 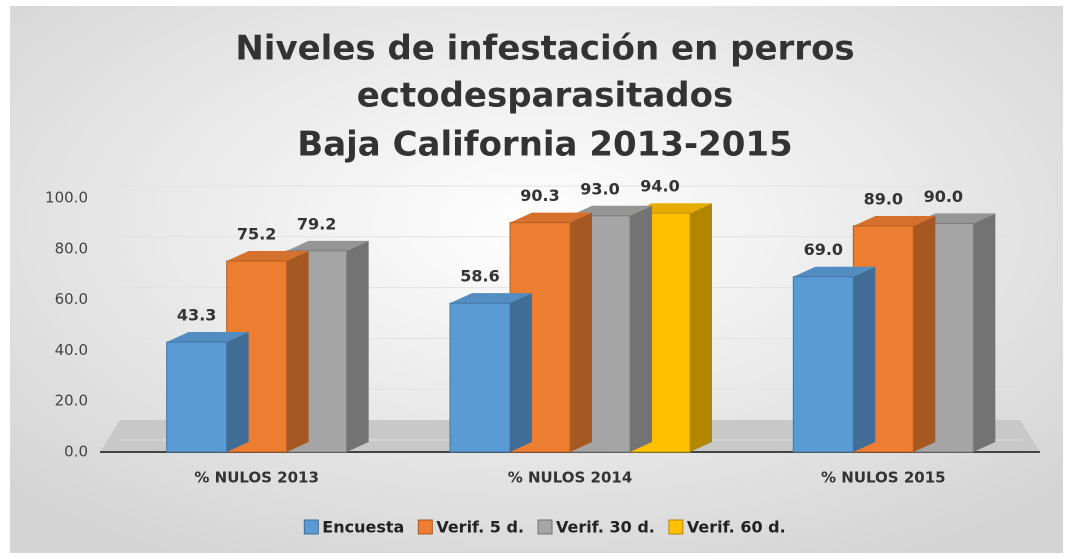 I want to click on x-tick-label: % NULOS 2015, so click(x=883, y=478).